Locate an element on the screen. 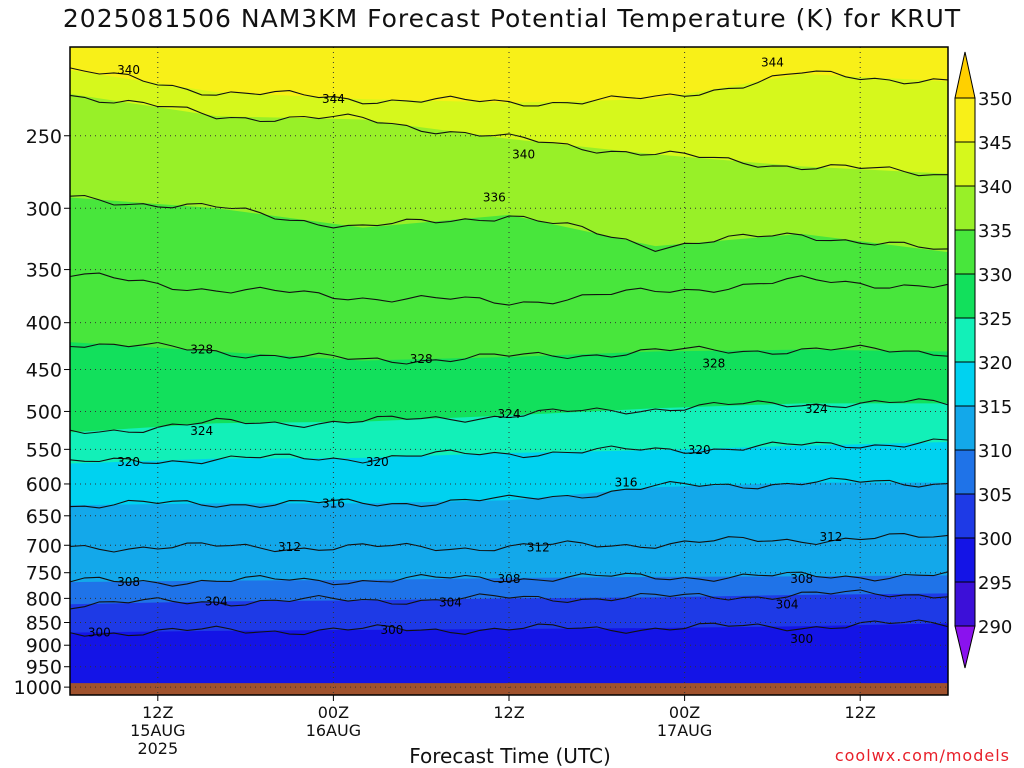 This screenshot has height=768, width=1024. ground-surface is located at coordinates (509, 689).